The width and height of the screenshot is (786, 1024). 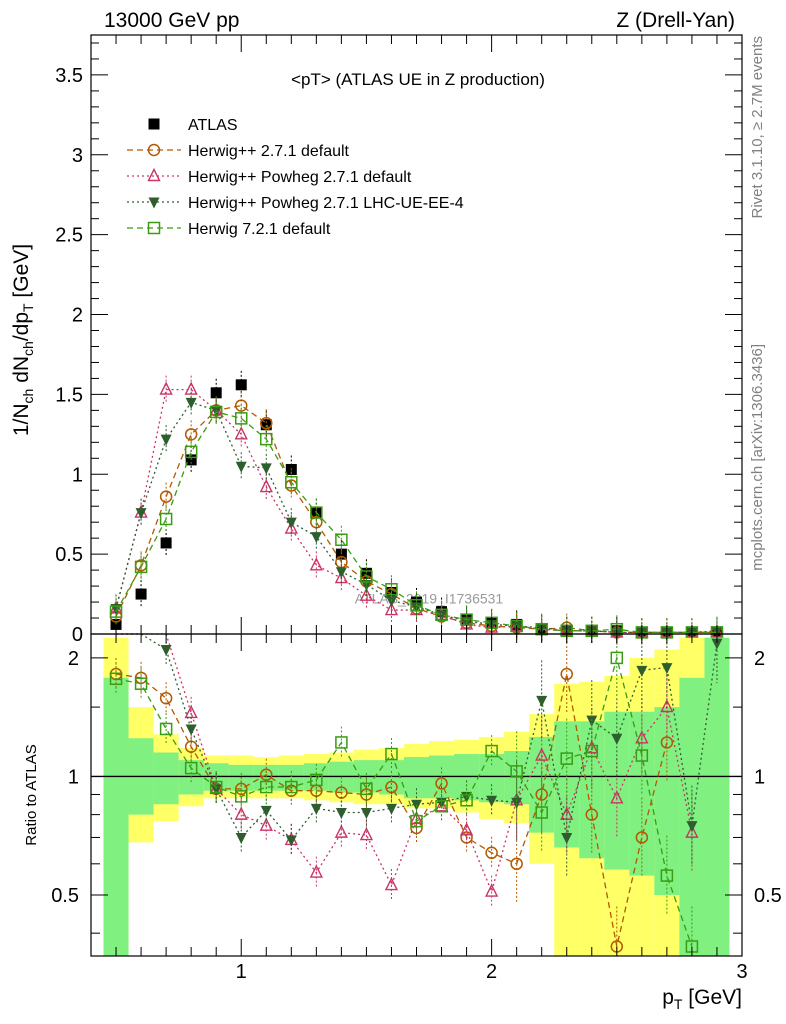 What do you see at coordinates (675, 20) in the screenshot?
I see `header-process-label: Z (Drell-Yan)` at bounding box center [675, 20].